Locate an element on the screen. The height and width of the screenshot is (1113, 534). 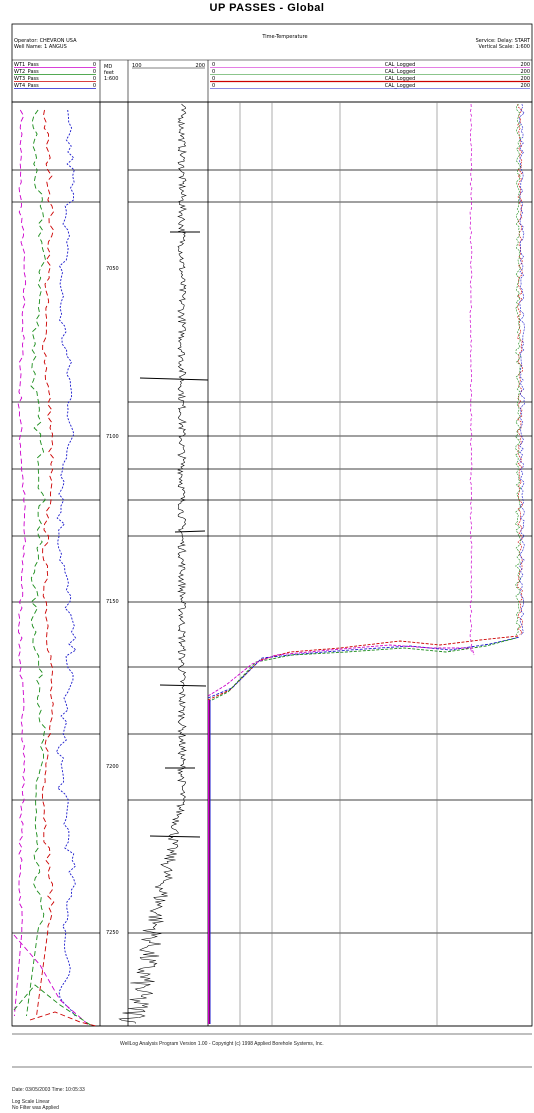
depth-label: 7100 is located at coordinates (112, 437).